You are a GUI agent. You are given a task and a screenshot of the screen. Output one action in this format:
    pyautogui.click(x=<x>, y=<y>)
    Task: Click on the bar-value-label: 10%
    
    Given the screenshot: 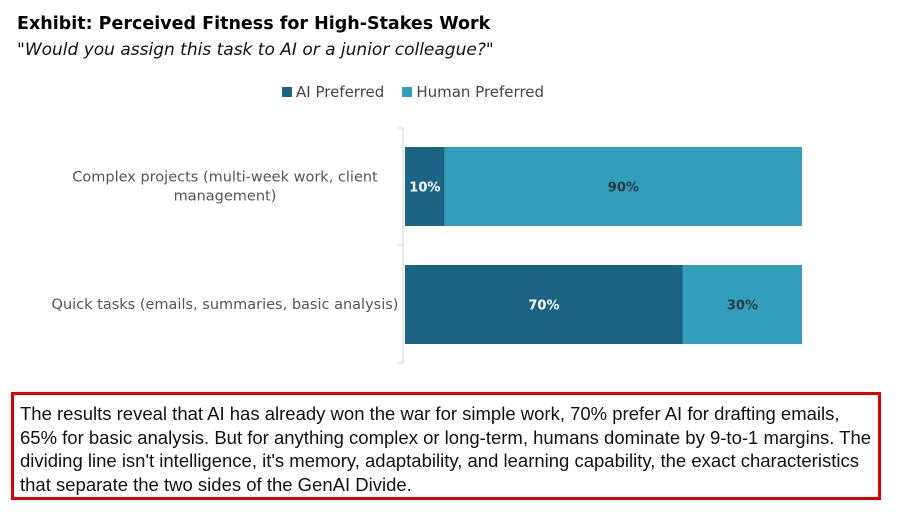 What is the action you would take?
    pyautogui.click(x=424, y=188)
    